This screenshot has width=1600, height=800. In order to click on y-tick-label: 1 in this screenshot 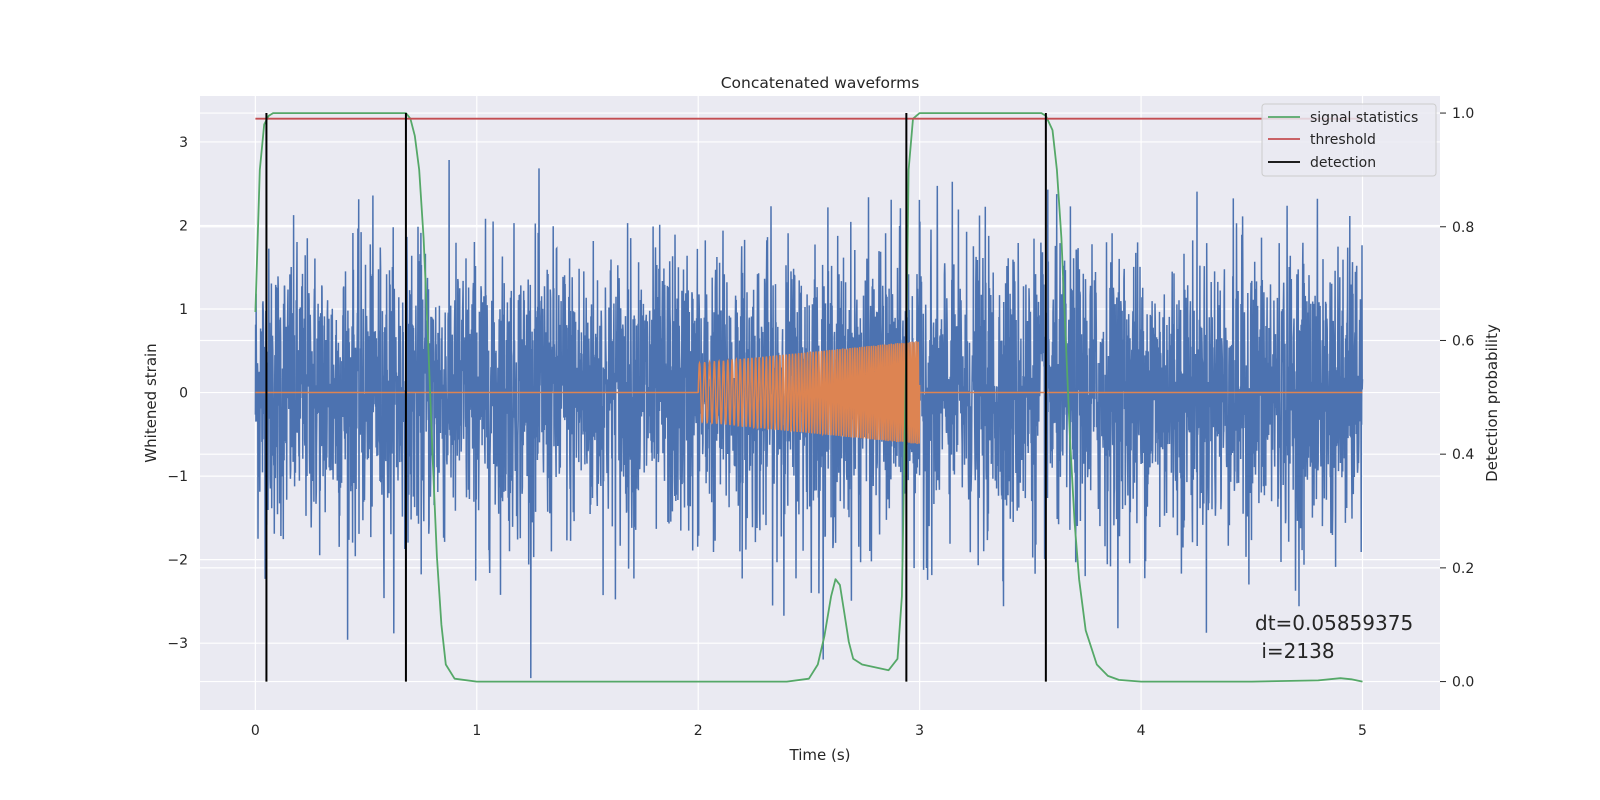, I will do `click(183, 310)`.